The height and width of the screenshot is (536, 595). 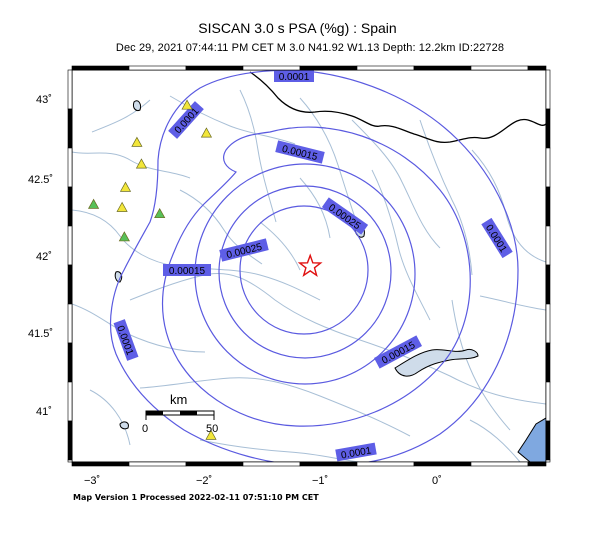 I want to click on lat-tick: 41˚, so click(x=44, y=412).